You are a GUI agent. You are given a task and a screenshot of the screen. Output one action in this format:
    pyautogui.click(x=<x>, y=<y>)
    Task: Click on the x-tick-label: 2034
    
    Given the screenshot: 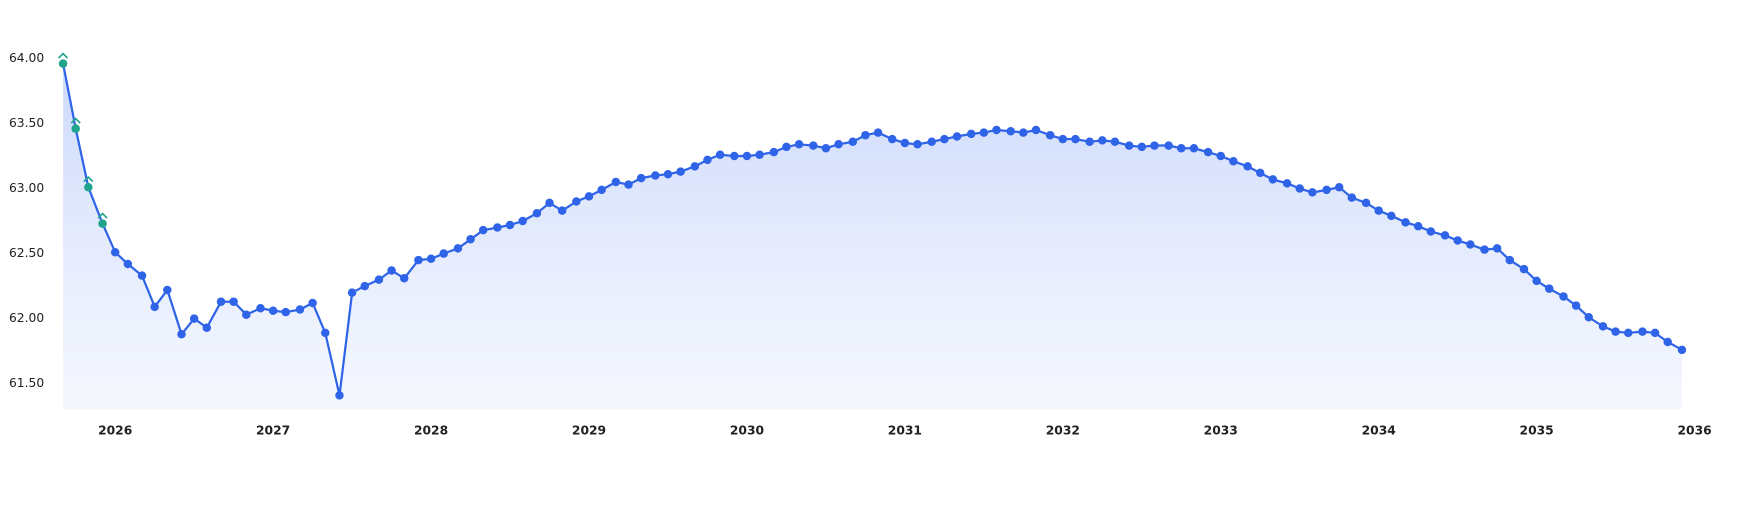 What is the action you would take?
    pyautogui.click(x=1379, y=430)
    